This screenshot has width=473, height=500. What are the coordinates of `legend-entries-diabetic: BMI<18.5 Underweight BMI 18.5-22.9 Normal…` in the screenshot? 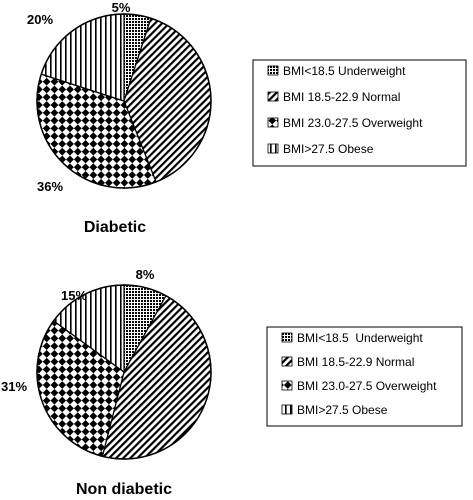 It's located at (345, 110).